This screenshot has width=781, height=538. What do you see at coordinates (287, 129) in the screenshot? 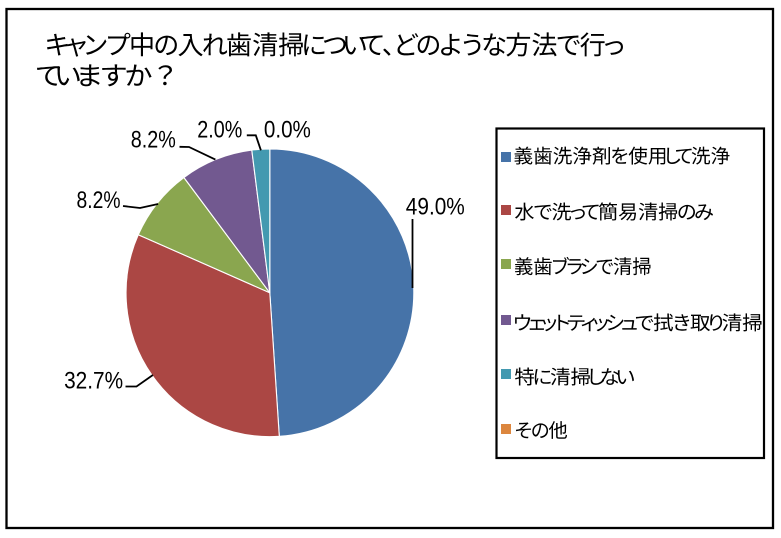
I see `svg-text: 0.0%` at bounding box center [287, 129].